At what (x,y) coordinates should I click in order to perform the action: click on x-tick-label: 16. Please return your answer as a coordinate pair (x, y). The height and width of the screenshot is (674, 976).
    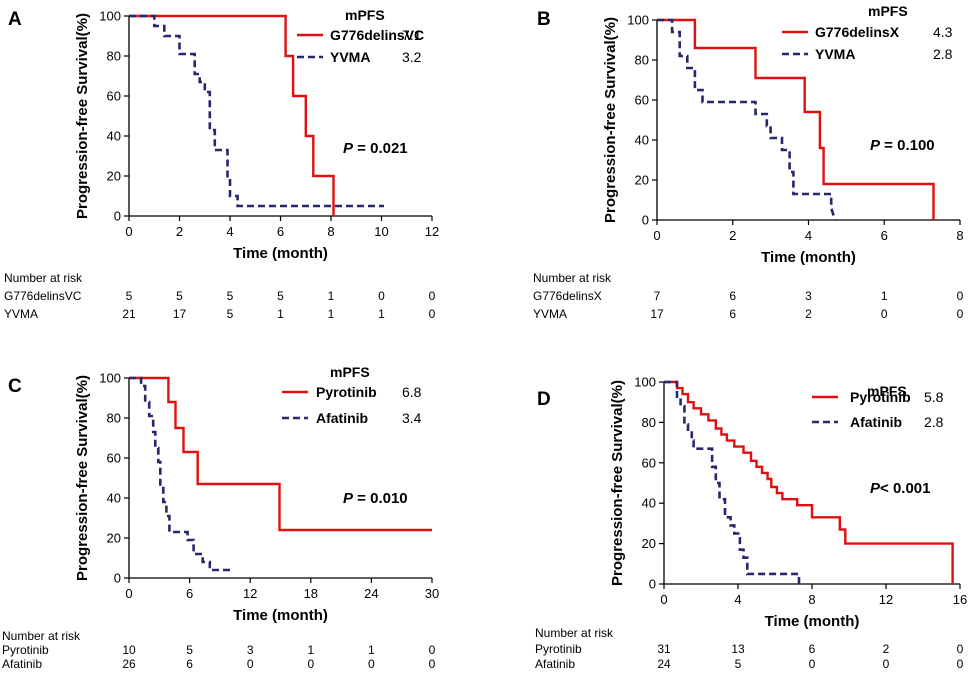
    Looking at the image, I should click on (960, 599).